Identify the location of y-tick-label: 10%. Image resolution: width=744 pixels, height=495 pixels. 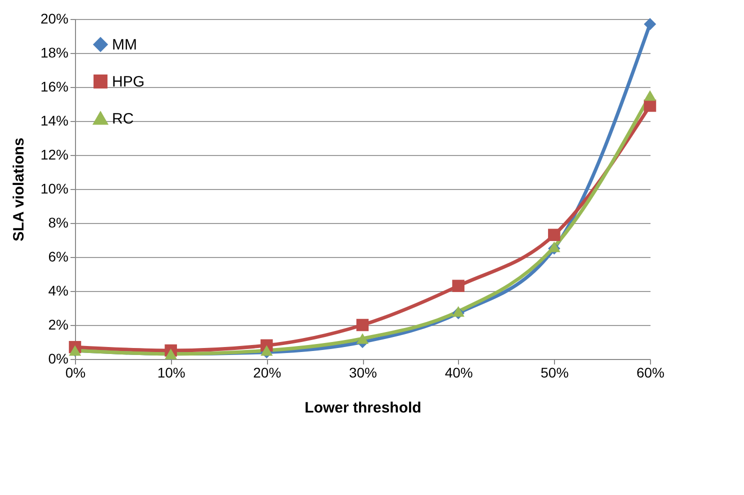
(54, 188).